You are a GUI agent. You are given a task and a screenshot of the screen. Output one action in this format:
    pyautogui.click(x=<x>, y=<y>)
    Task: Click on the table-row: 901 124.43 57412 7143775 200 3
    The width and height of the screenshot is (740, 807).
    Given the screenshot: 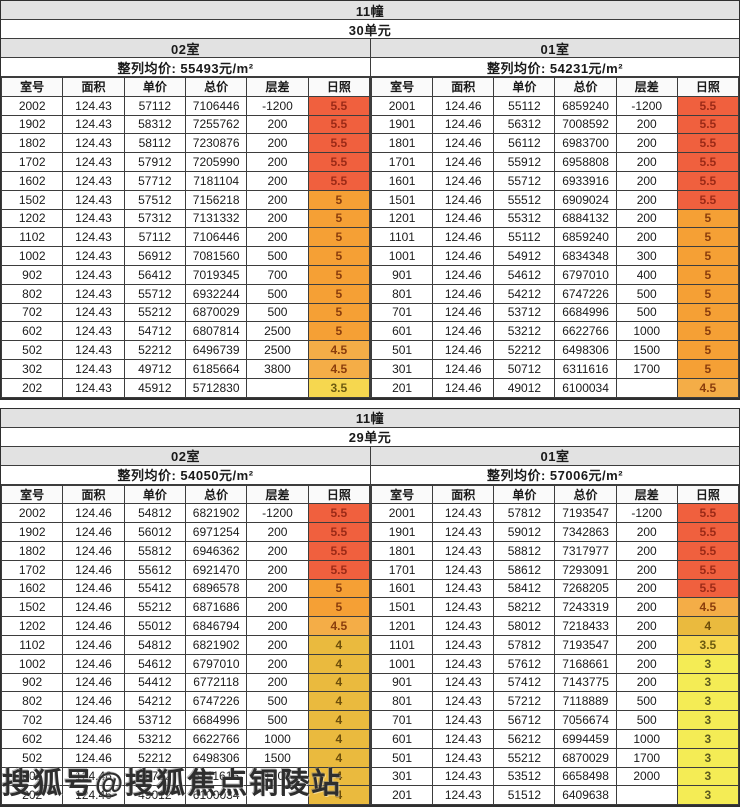 What is the action you would take?
    pyautogui.click(x=555, y=682)
    